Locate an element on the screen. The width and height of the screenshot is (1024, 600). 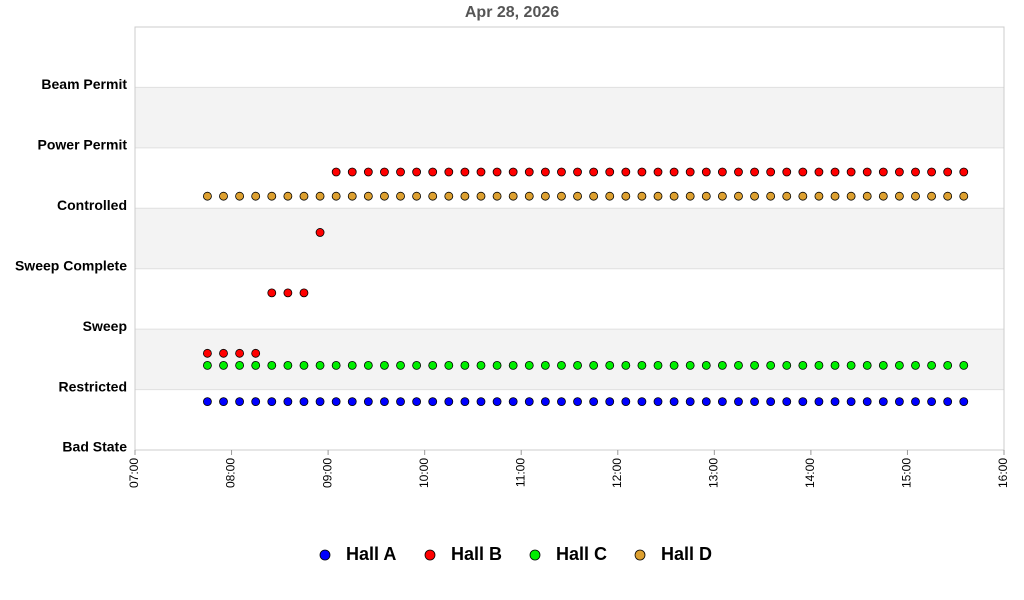
legend-label: Hall D is located at coordinates (686, 554).